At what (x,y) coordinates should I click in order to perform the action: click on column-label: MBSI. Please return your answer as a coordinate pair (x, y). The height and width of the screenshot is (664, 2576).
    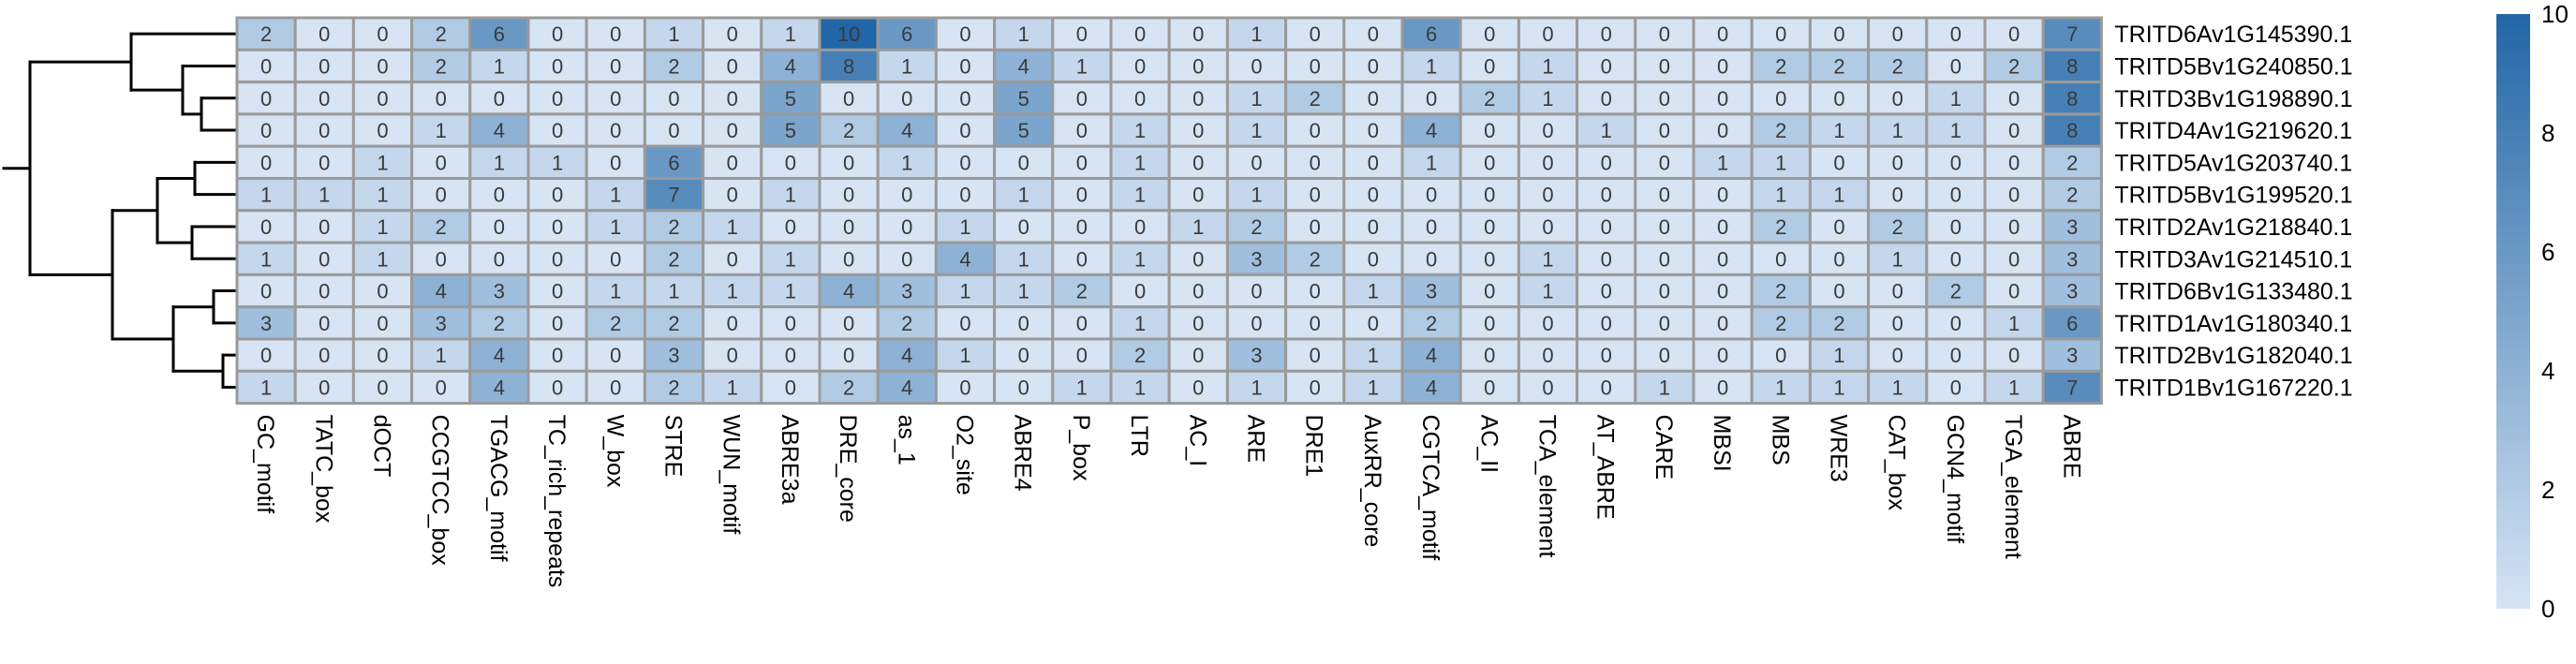
    Looking at the image, I should click on (1722, 443).